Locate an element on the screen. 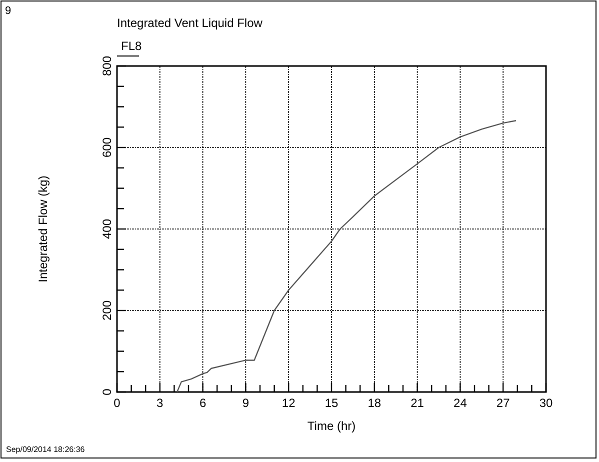 The height and width of the screenshot is (462, 599). text: 9 is located at coordinates (8, 11).